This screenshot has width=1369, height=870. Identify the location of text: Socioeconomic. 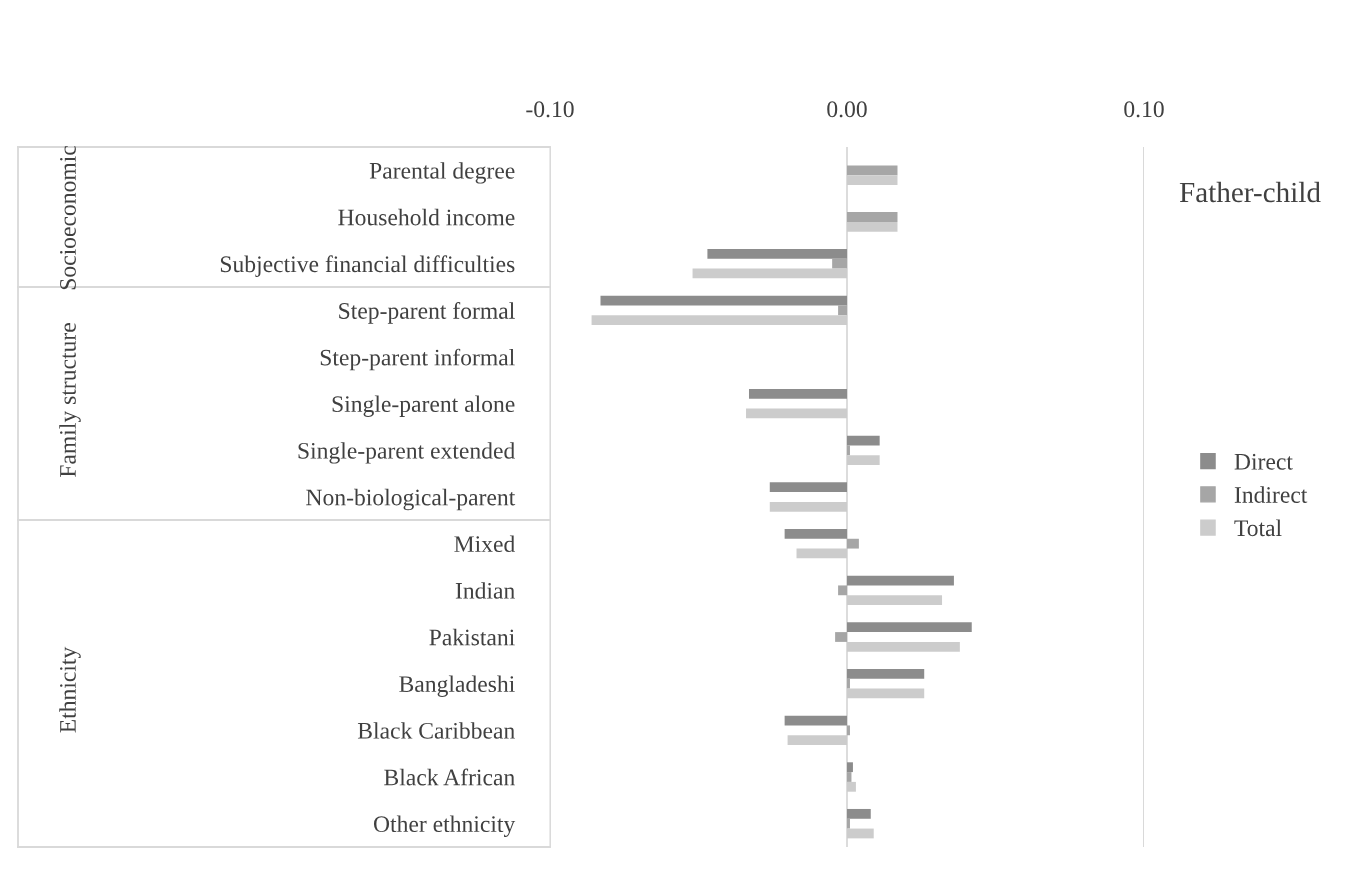
(68, 217).